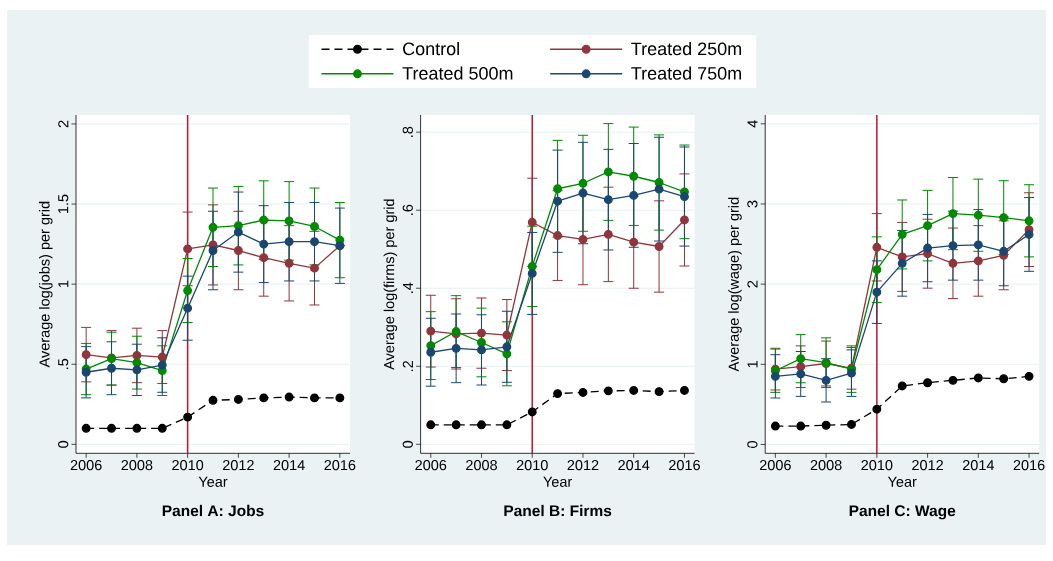 Image resolution: width=1053 pixels, height=561 pixels. I want to click on y-tick-label: .8, so click(407, 131).